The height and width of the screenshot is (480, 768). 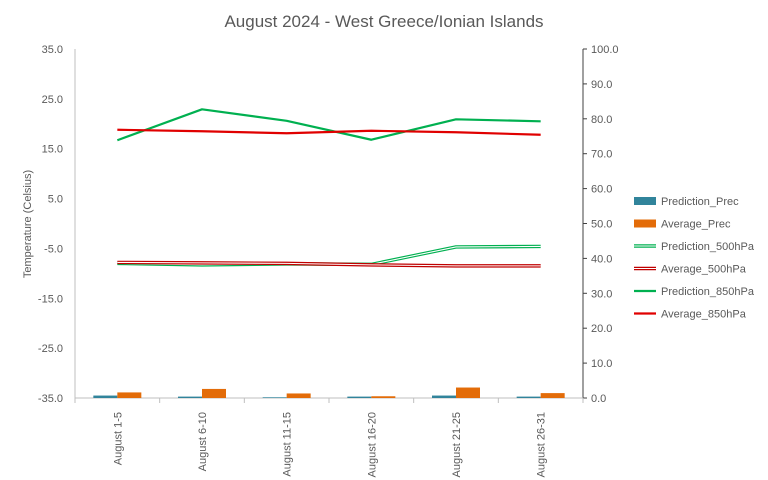 I want to click on y-right-tick-label: 50.0, so click(x=601, y=225).